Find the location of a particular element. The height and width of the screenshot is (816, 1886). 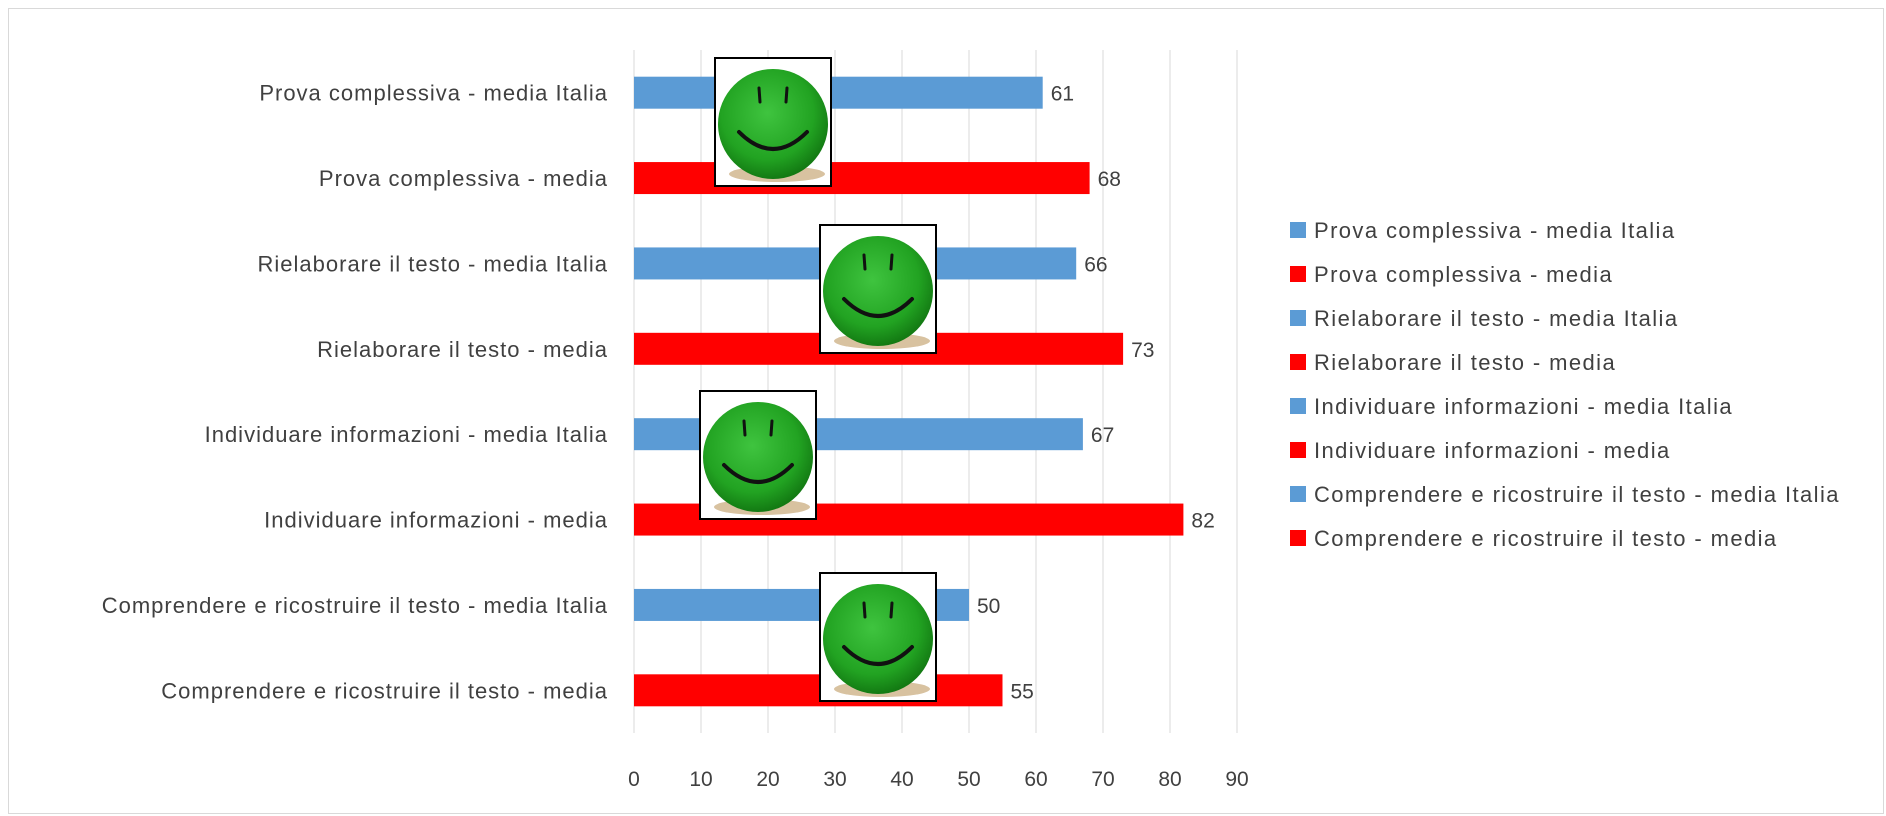

legend-label: Rielaborare il testo - media Italia is located at coordinates (1496, 318).